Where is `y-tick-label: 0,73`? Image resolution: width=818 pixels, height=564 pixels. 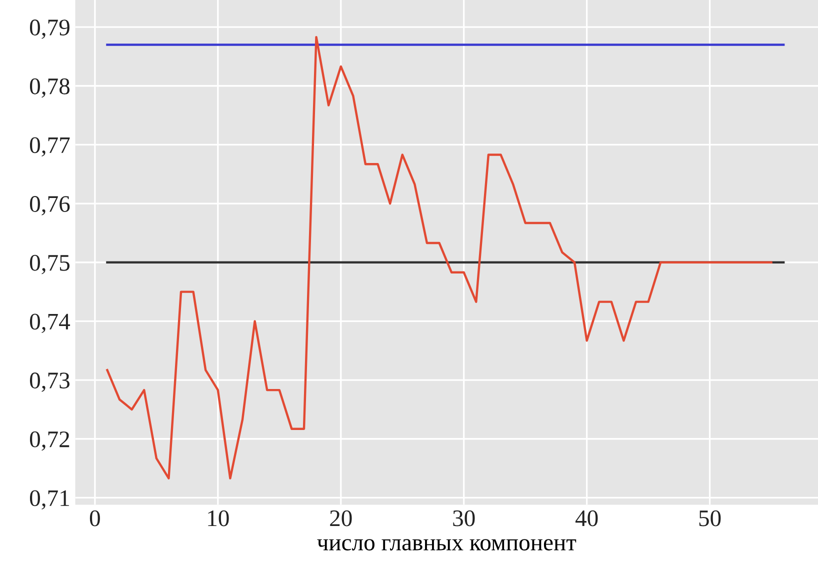 y-tick-label: 0,73 is located at coordinates (50, 382).